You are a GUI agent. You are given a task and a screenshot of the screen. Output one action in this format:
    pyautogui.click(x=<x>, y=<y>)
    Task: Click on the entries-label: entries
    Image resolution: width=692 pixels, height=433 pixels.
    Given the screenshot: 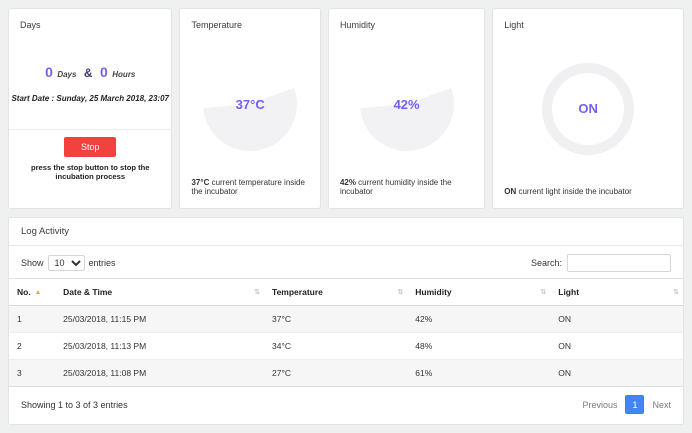 What is the action you would take?
    pyautogui.click(x=102, y=263)
    